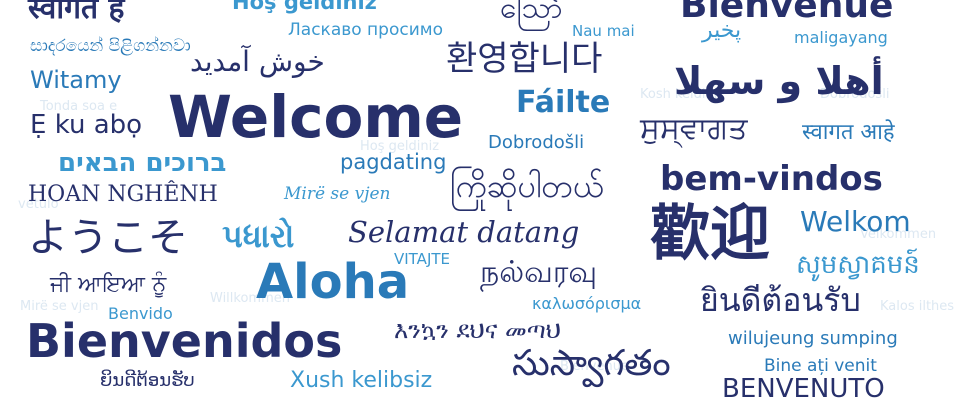  What do you see at coordinates (304, 7) in the screenshot?
I see `word-turkish: Hoş geldiniz` at bounding box center [304, 7].